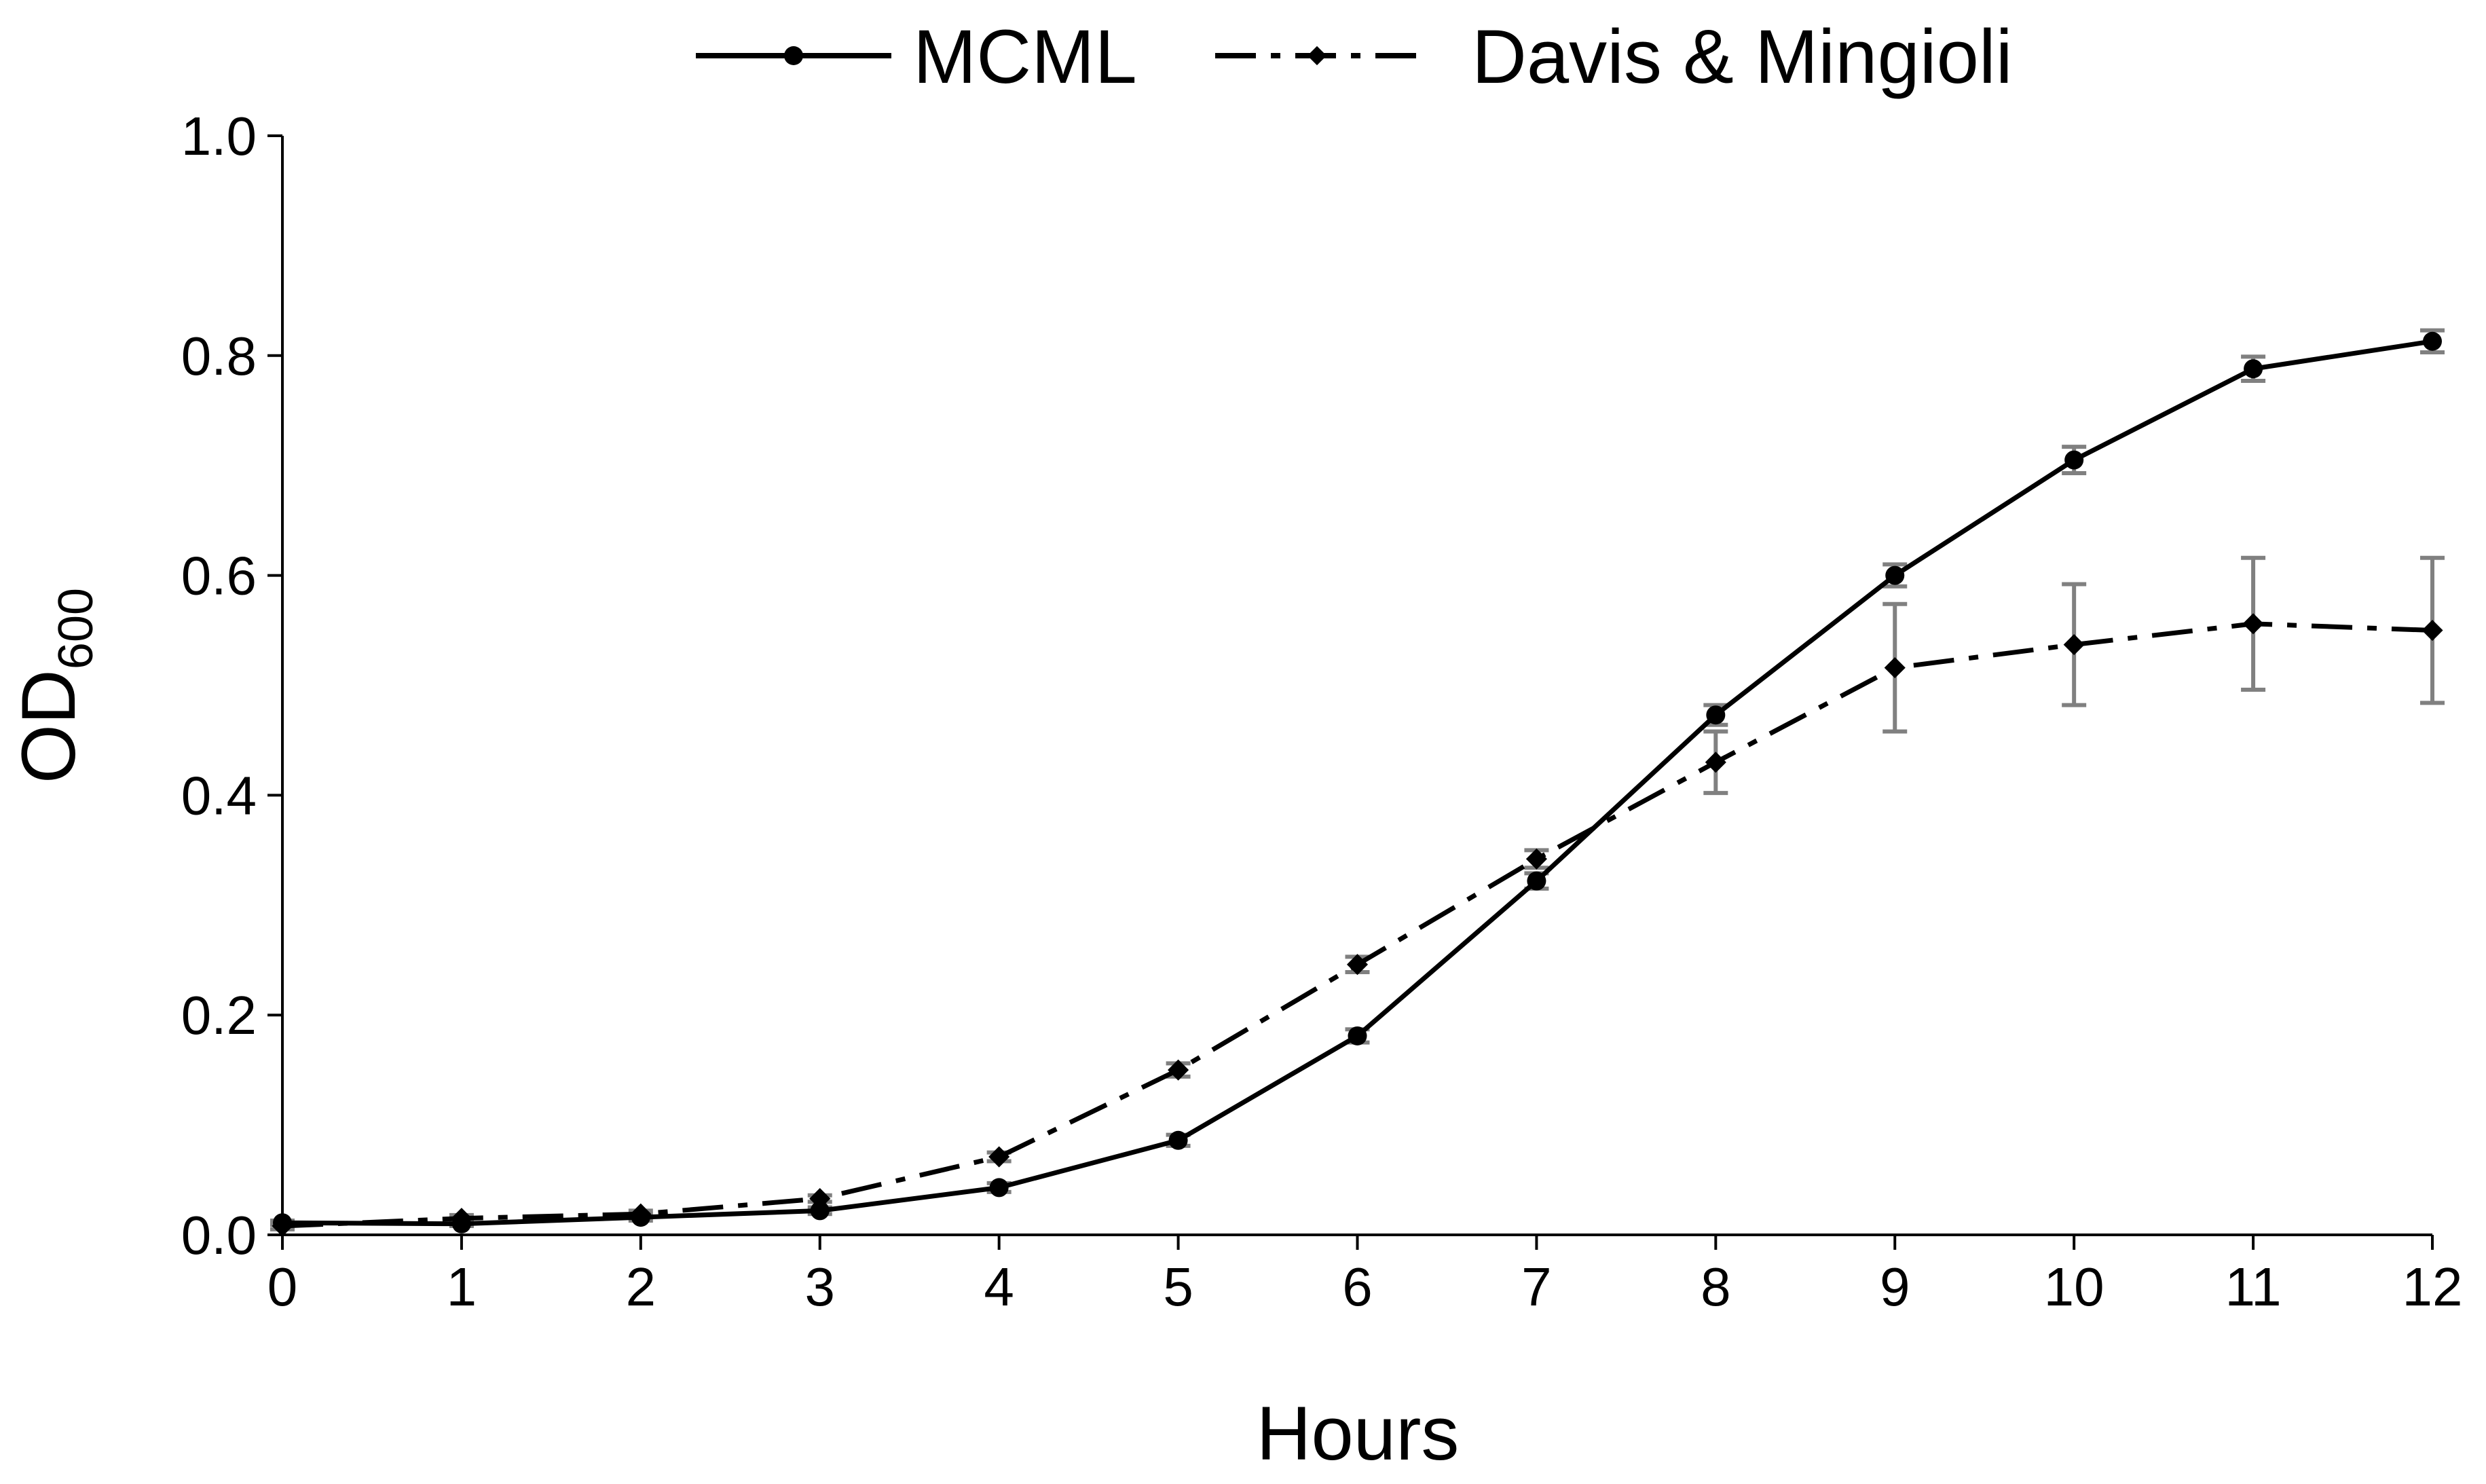 This screenshot has width=2486, height=1484. Describe the element at coordinates (821, 1287) in the screenshot. I see `x-tick-label: 3` at that location.